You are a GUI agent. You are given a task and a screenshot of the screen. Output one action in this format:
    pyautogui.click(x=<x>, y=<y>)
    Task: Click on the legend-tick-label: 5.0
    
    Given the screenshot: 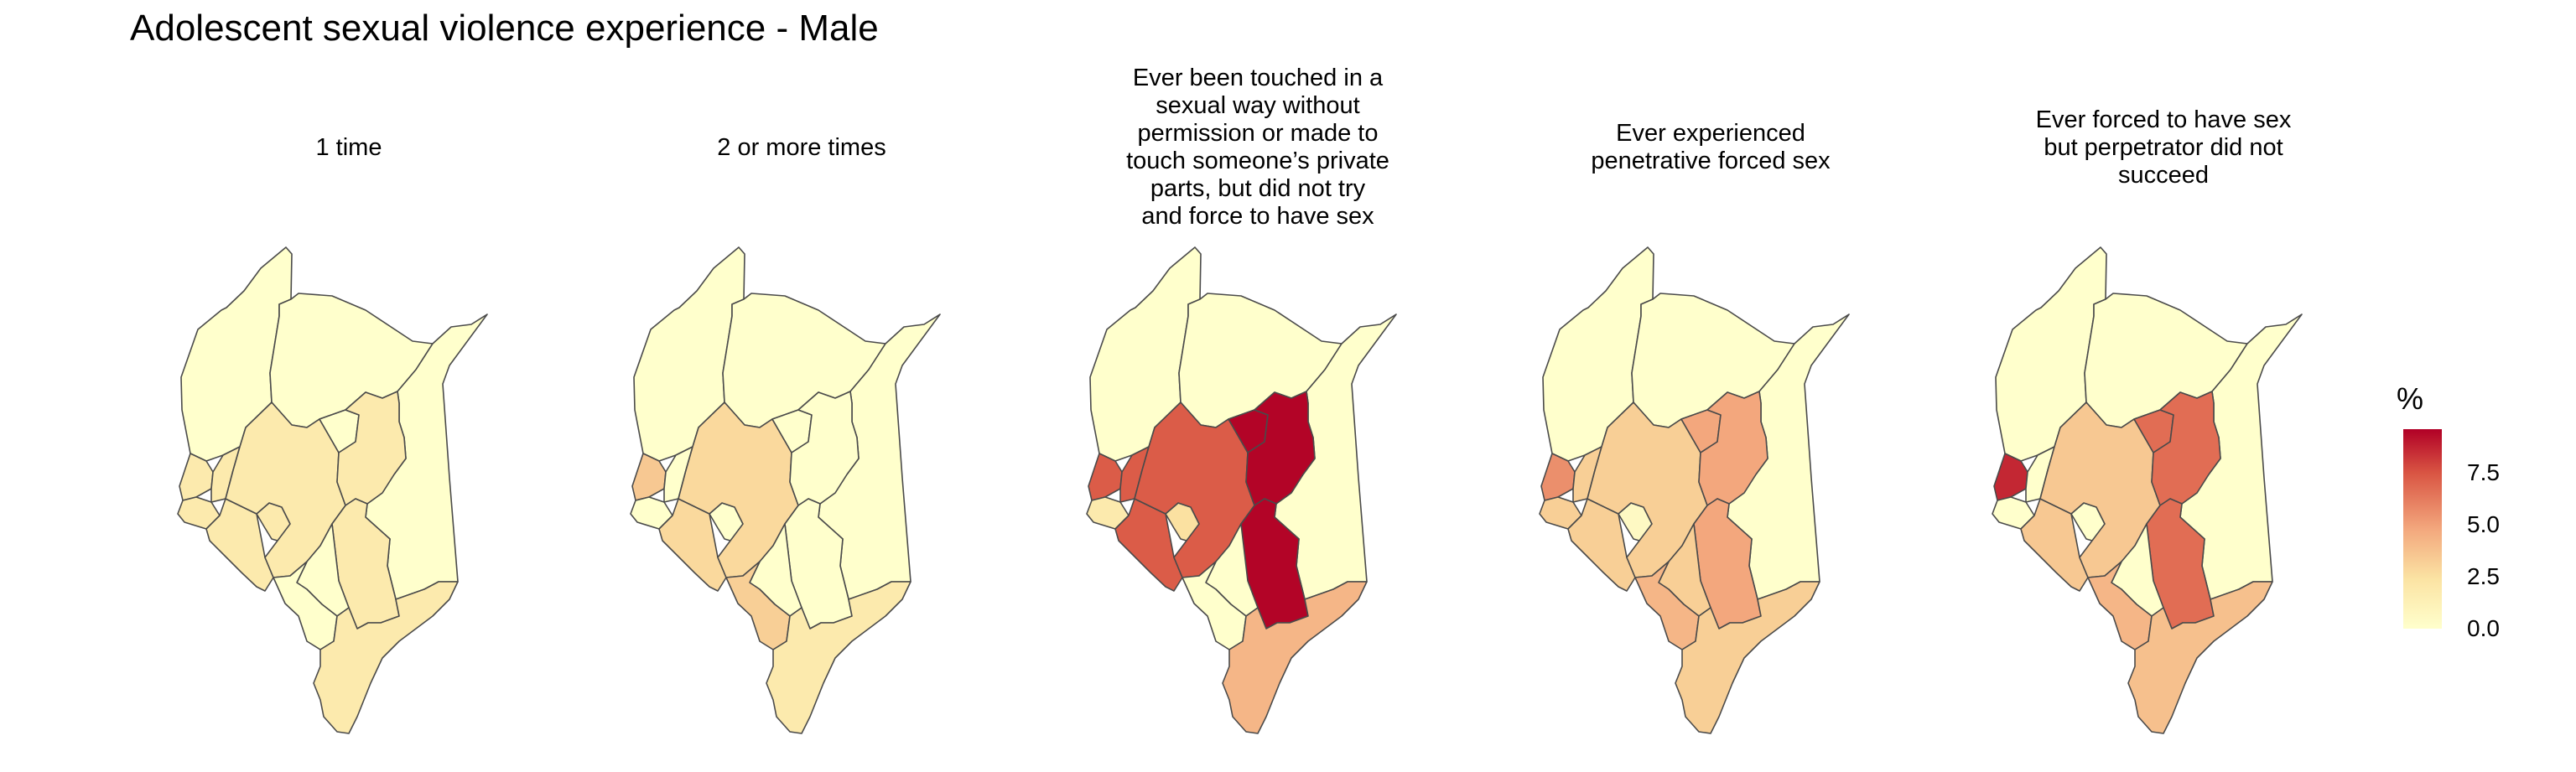 What is the action you would take?
    pyautogui.click(x=2483, y=525)
    